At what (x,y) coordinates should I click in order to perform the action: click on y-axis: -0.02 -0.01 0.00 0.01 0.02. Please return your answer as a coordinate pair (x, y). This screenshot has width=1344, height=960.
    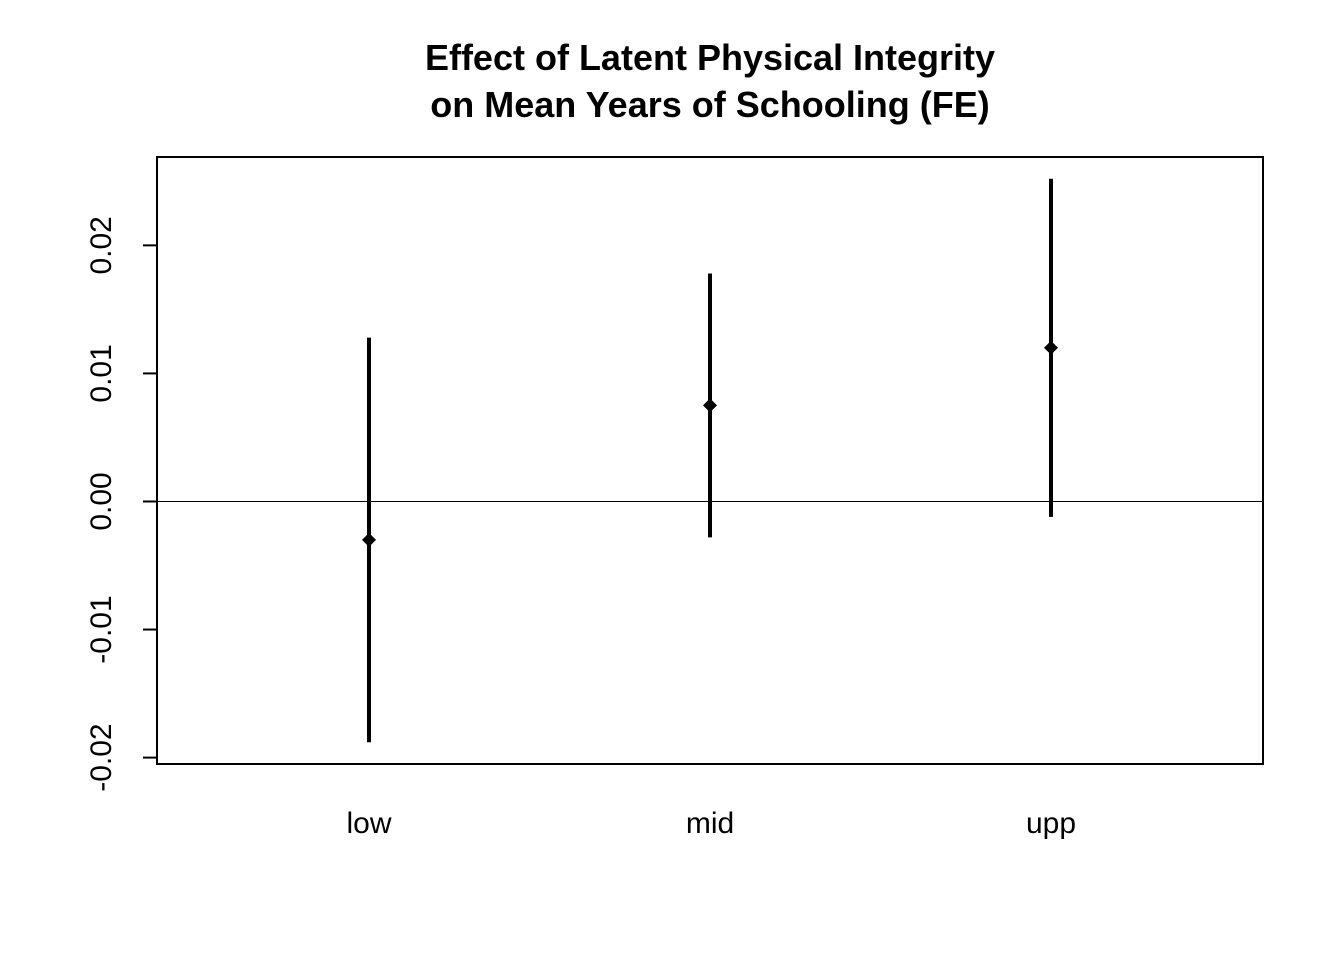
    Looking at the image, I should click on (121, 504).